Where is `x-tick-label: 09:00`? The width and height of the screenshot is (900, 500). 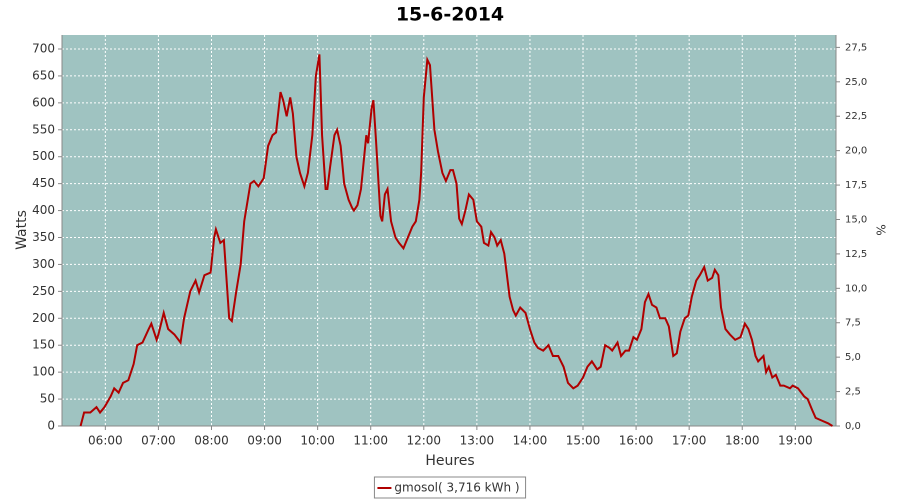 x-tick-label: 09:00 is located at coordinates (264, 441).